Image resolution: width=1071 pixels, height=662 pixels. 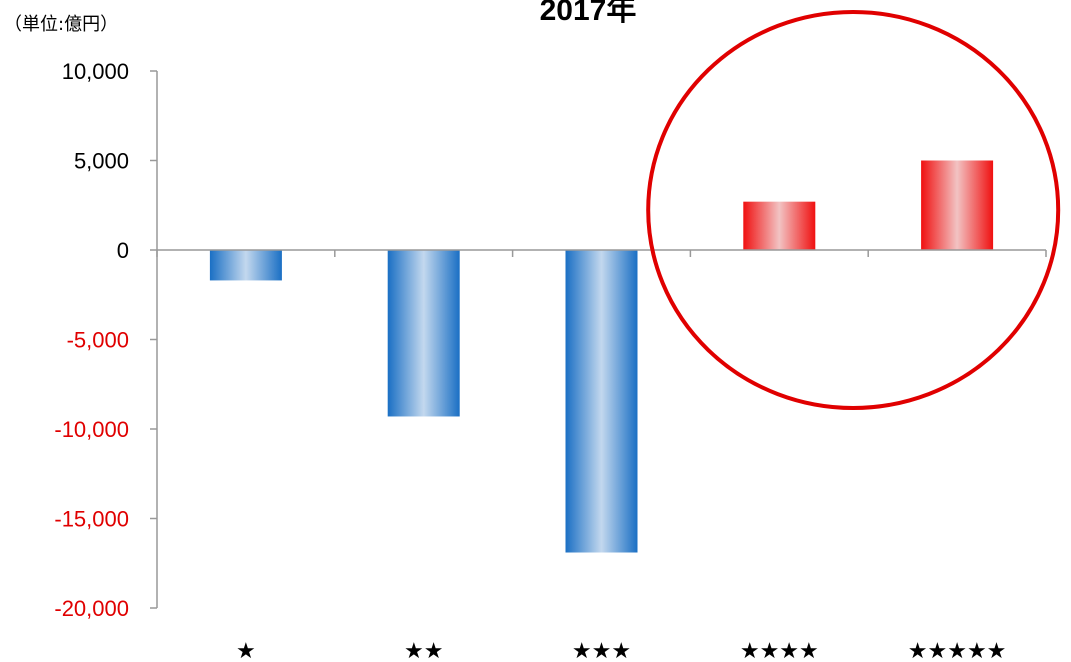 I want to click on y-tick-label: 0, so click(x=123, y=250).